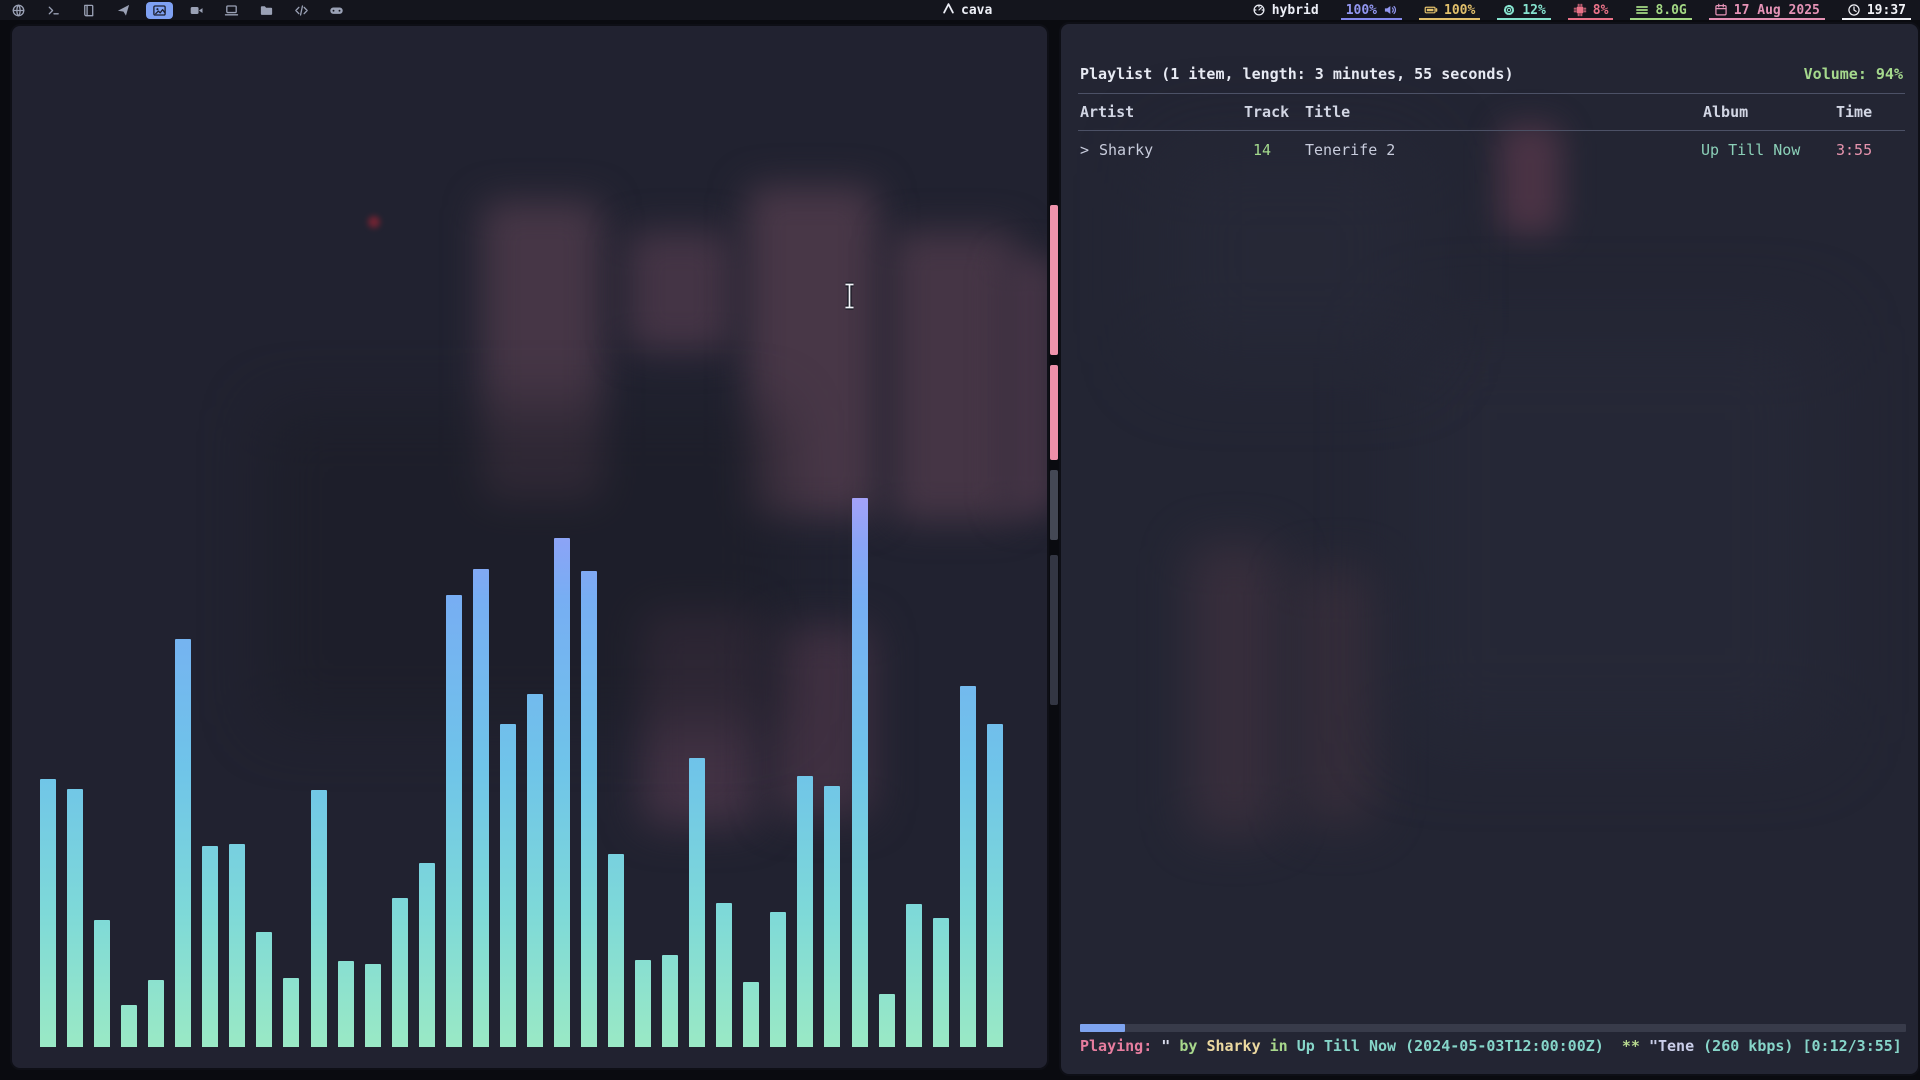 The image size is (1920, 1080). I want to click on ram-icon, so click(1642, 10).